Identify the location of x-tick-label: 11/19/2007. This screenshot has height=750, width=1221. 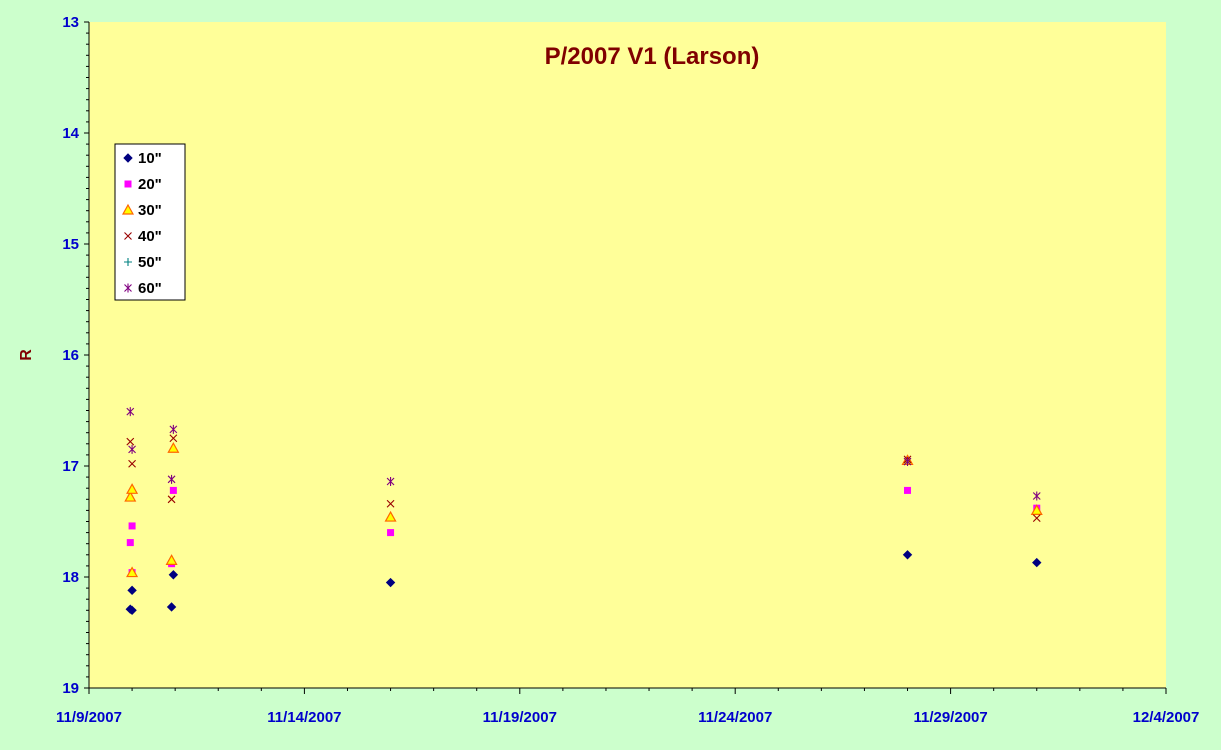
(520, 717).